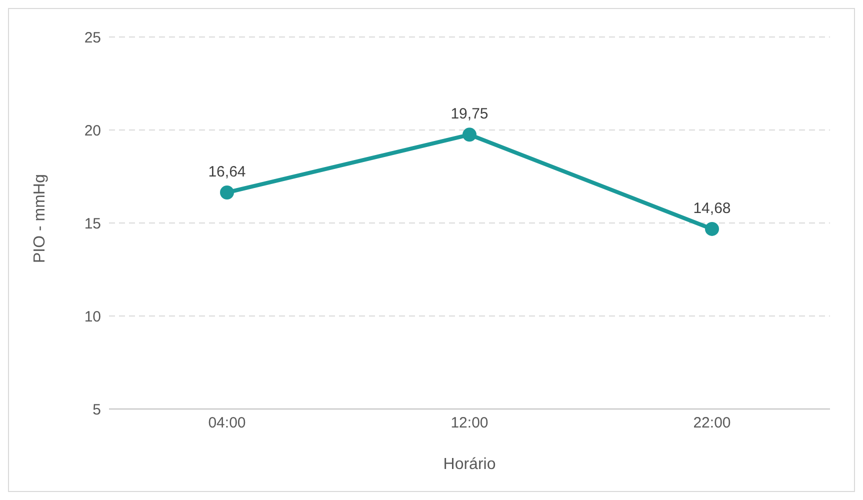  I want to click on x-axis-title: Horário, so click(469, 464).